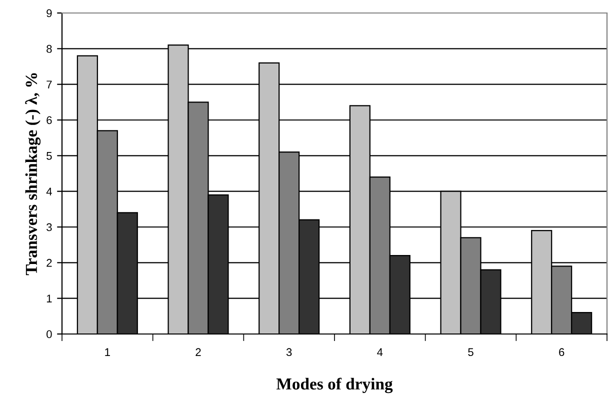 The image size is (611, 401). I want to click on y-tick-label: 5, so click(49, 156).